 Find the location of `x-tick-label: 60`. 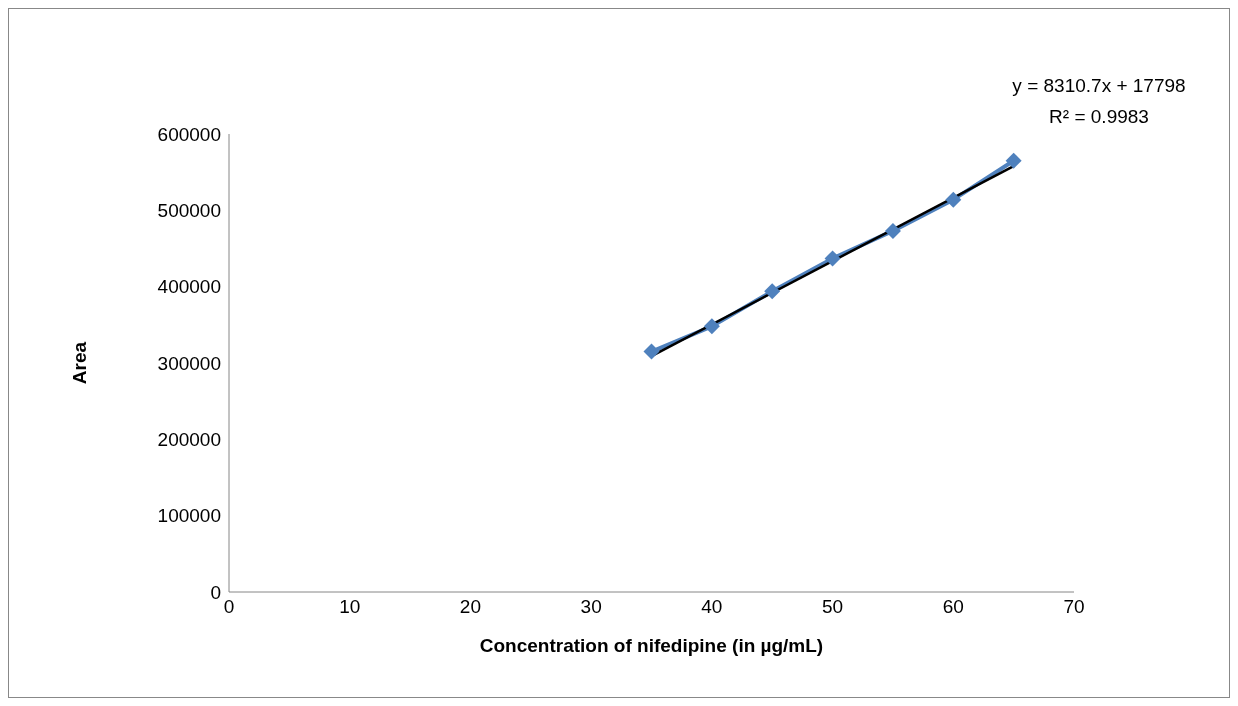

x-tick-label: 60 is located at coordinates (953, 607).